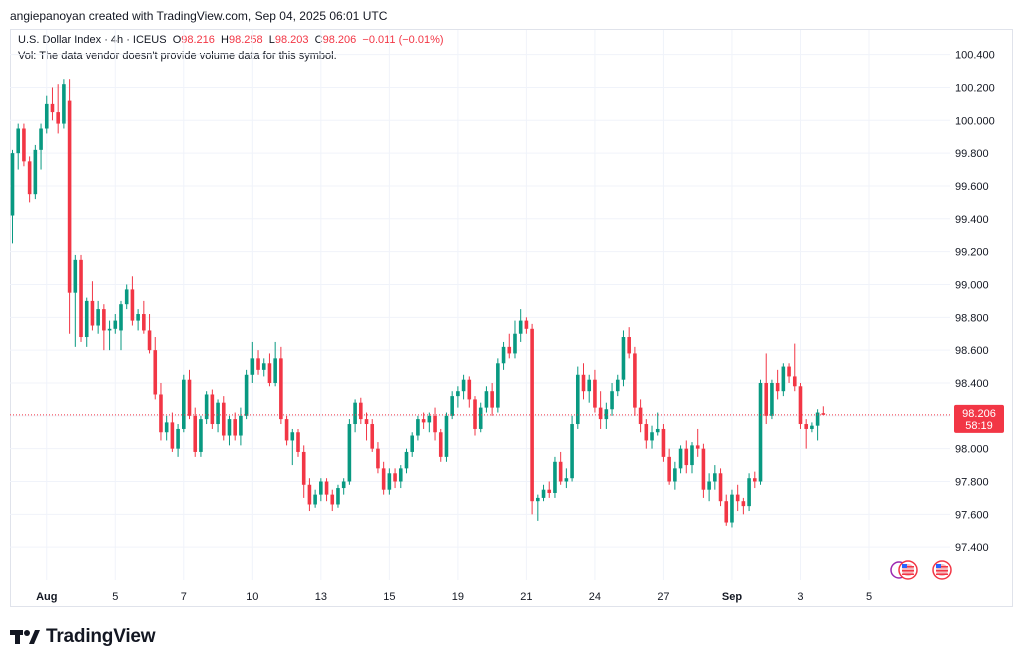 The image size is (1024, 665). Describe the element at coordinates (271, 40) in the screenshot. I see `low-label: L` at that location.